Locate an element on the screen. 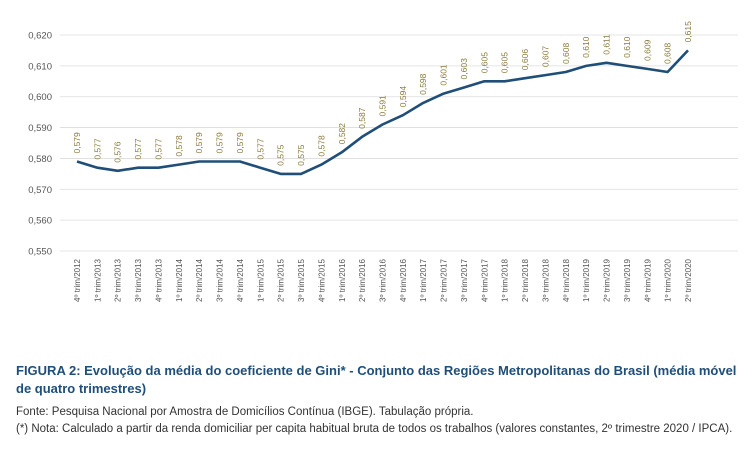 This screenshot has width=750, height=465. data-label: 0,591 is located at coordinates (383, 106).